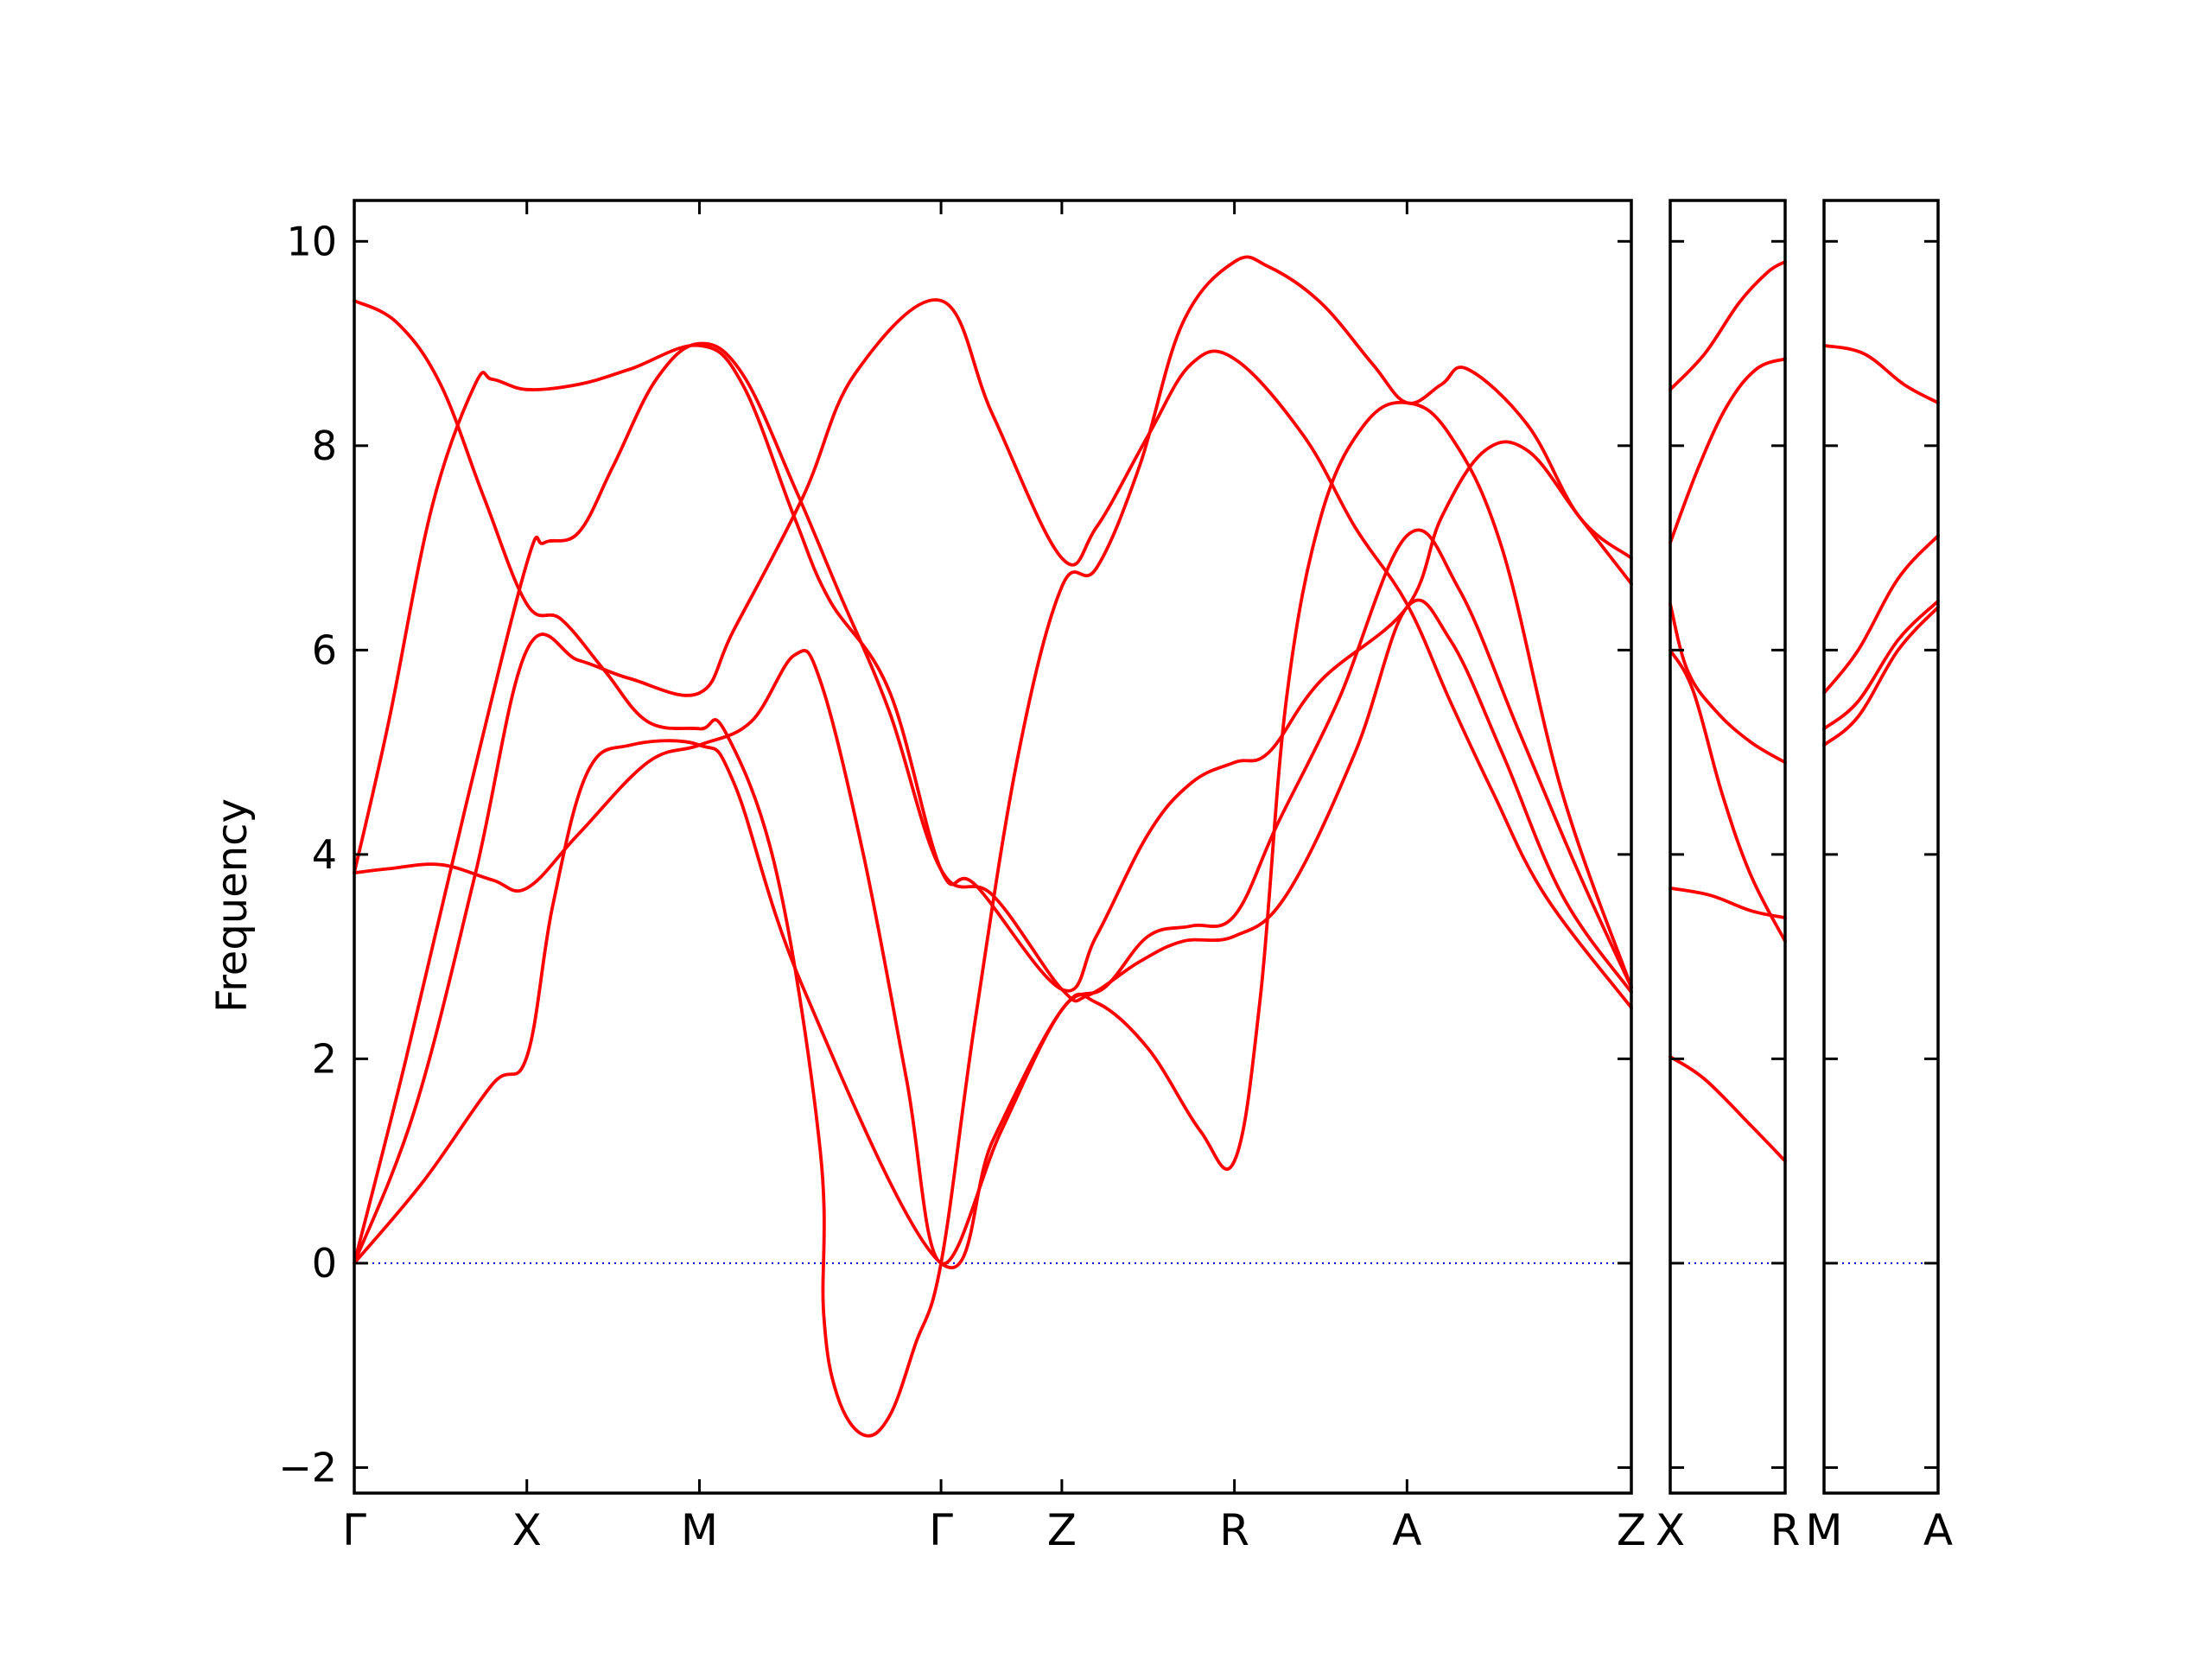  Describe the element at coordinates (311, 241) in the screenshot. I see `y-tick-label: 10` at that location.